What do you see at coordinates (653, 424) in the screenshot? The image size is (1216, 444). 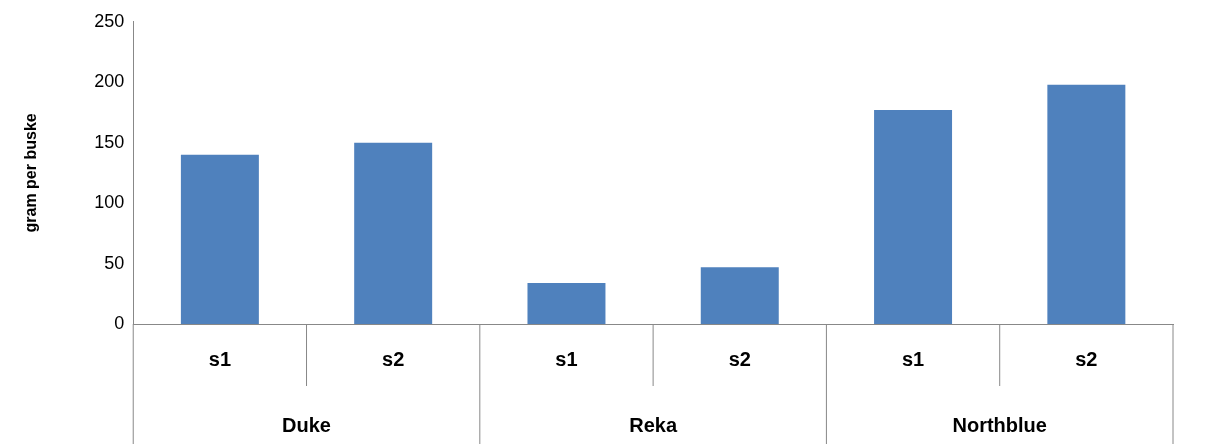 I see `text: Reka` at bounding box center [653, 424].